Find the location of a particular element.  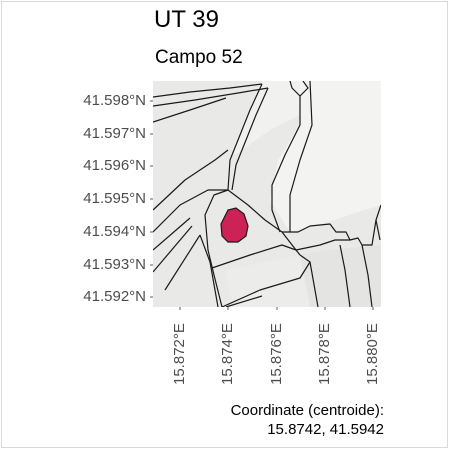

centroid-caption: Coordinate (centroide): 15.8742, 41.5942 is located at coordinates (307, 420).